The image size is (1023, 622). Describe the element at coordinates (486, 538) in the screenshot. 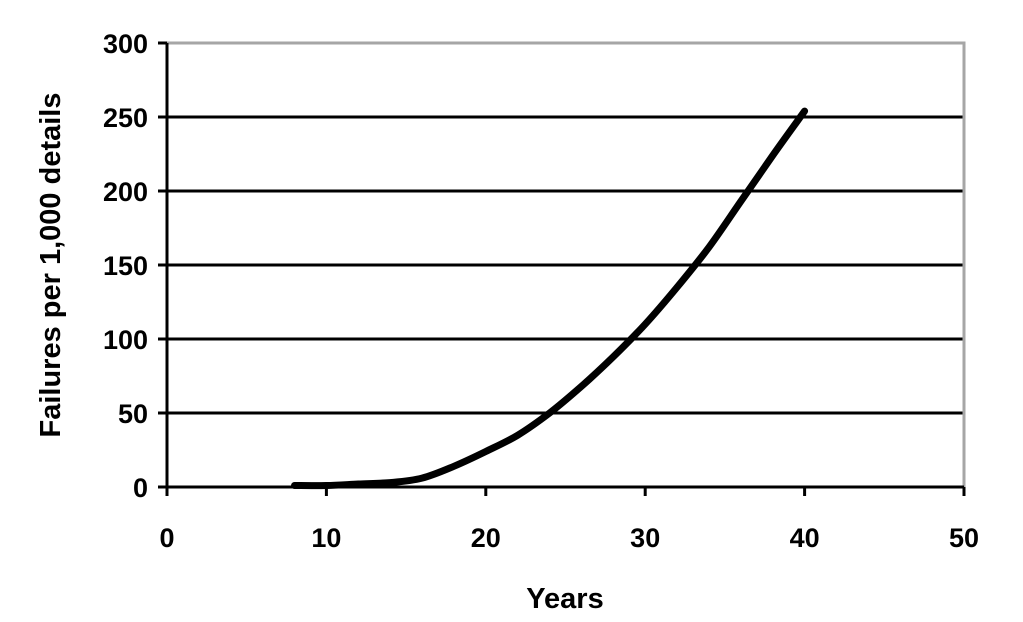

I see `x-tick-label-20: 20` at that location.